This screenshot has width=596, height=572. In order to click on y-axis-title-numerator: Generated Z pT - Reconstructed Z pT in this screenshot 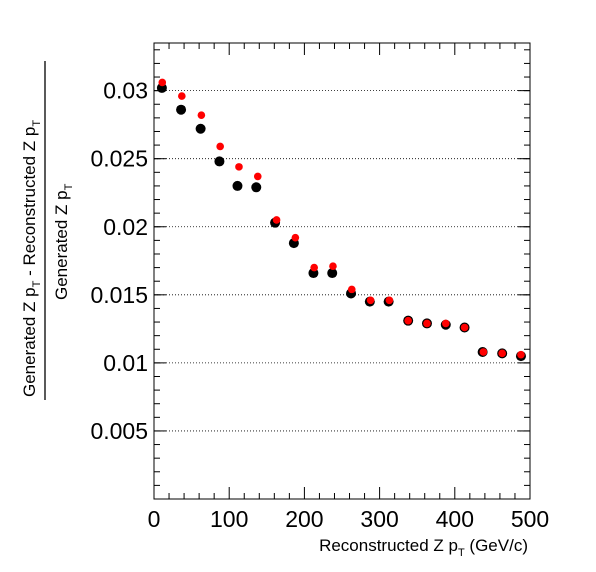, I will do `click(31, 258)`.